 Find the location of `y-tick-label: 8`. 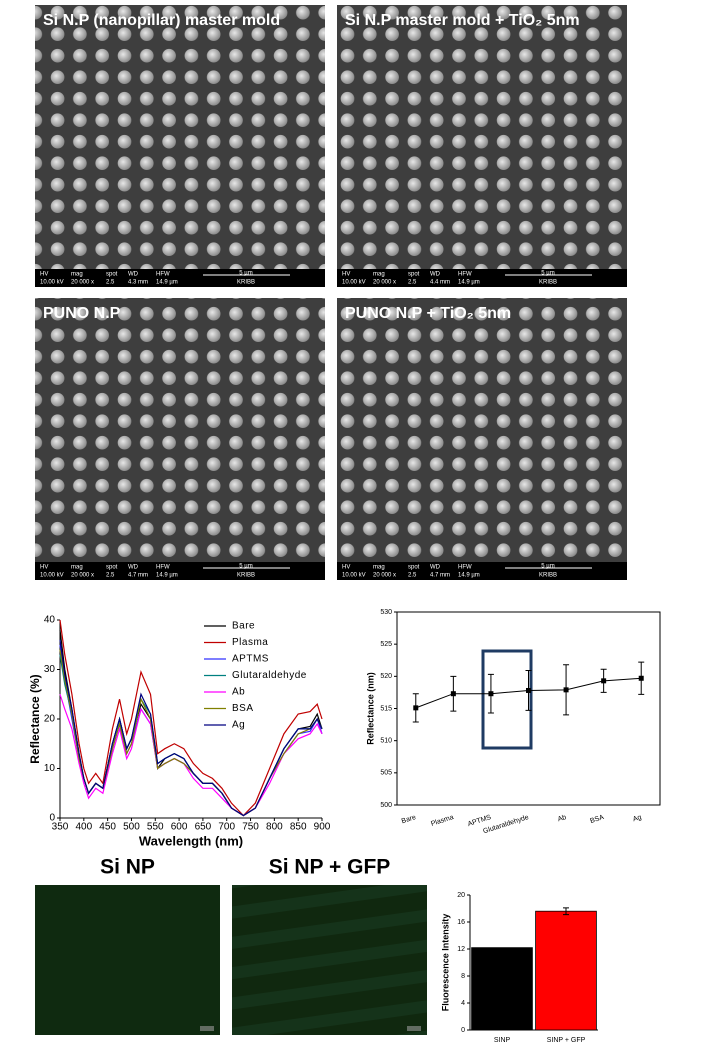

y-tick-label: 8 is located at coordinates (463, 976).